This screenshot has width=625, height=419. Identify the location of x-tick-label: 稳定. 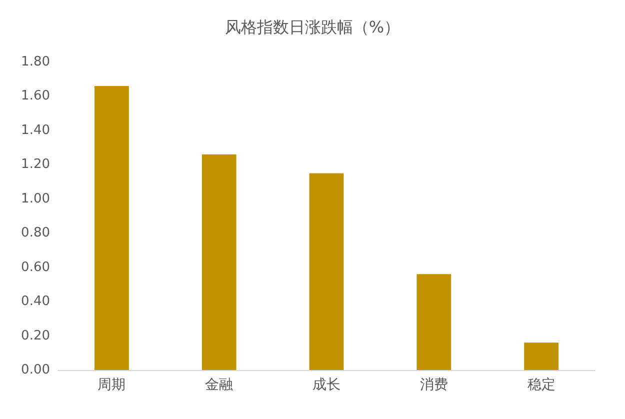
(541, 385).